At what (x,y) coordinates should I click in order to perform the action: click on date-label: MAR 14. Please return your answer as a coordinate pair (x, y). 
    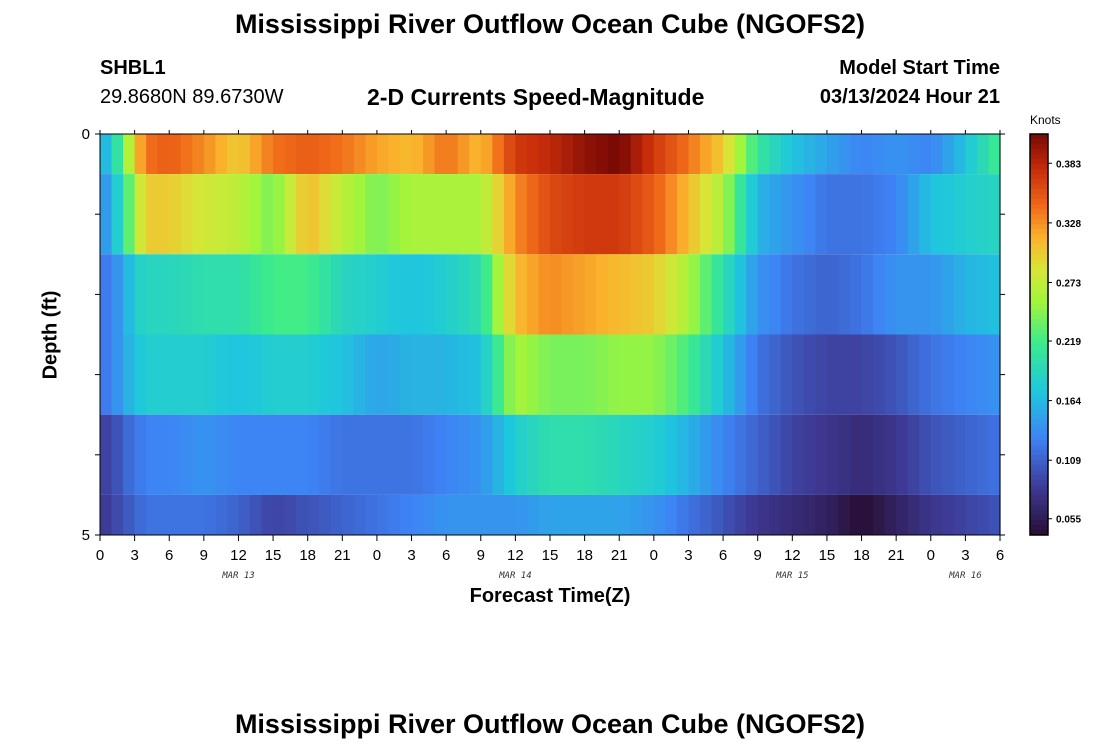
    Looking at the image, I should click on (515, 576).